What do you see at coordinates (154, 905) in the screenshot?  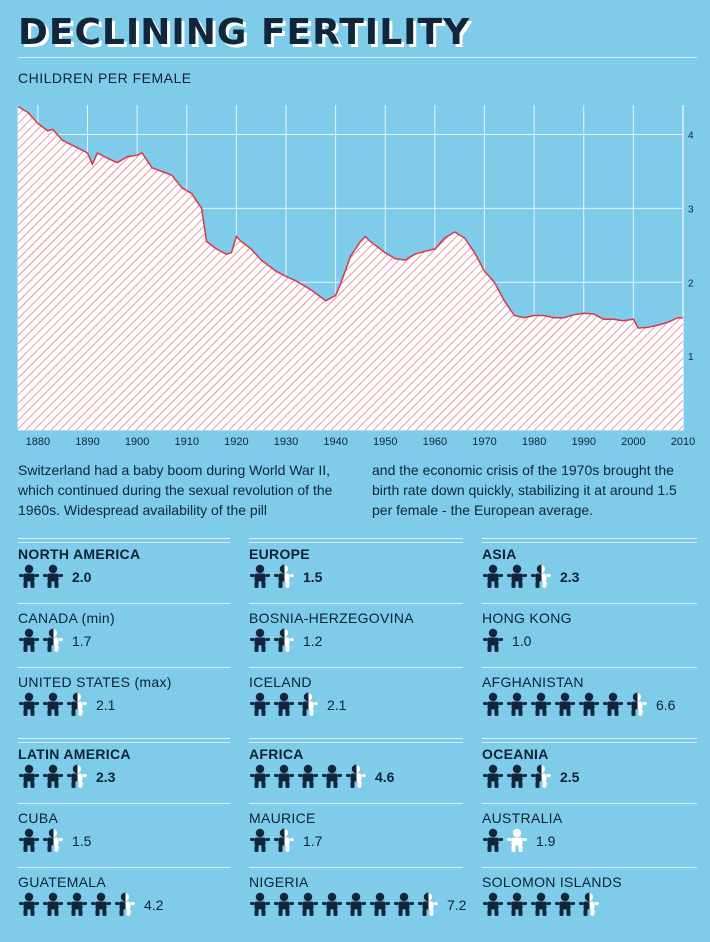 I see `fertility-value: 4.2` at bounding box center [154, 905].